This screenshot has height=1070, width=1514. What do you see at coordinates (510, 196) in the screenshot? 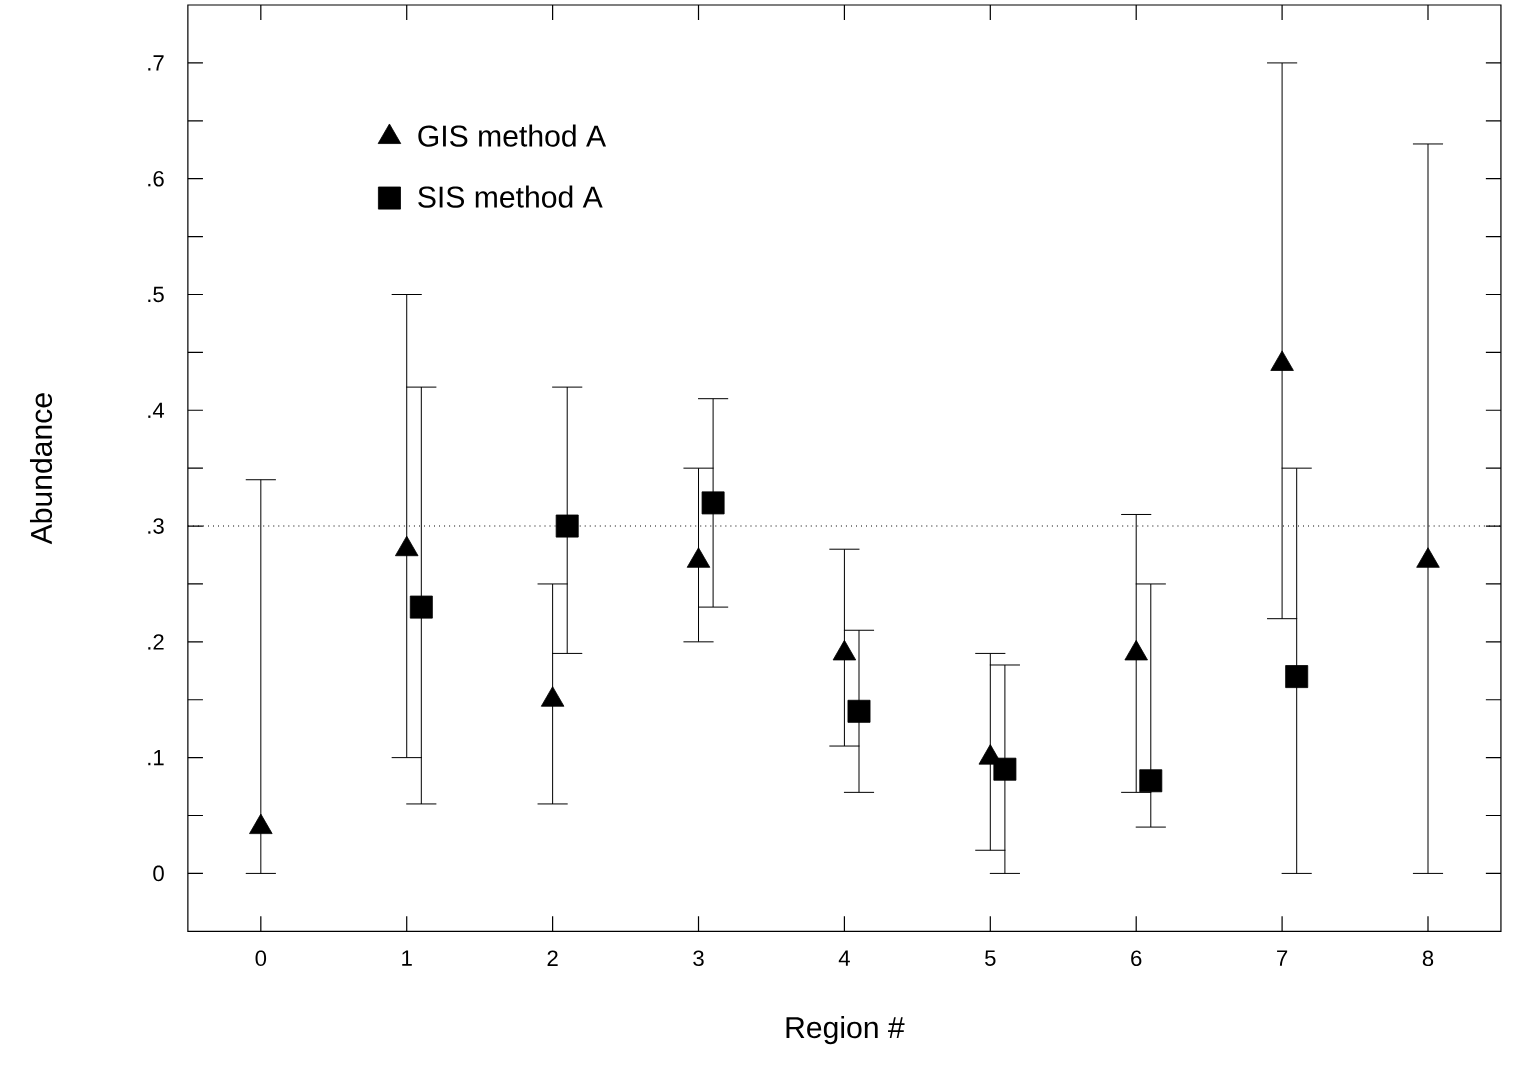
I see `legend-label: SIS method A` at bounding box center [510, 196].